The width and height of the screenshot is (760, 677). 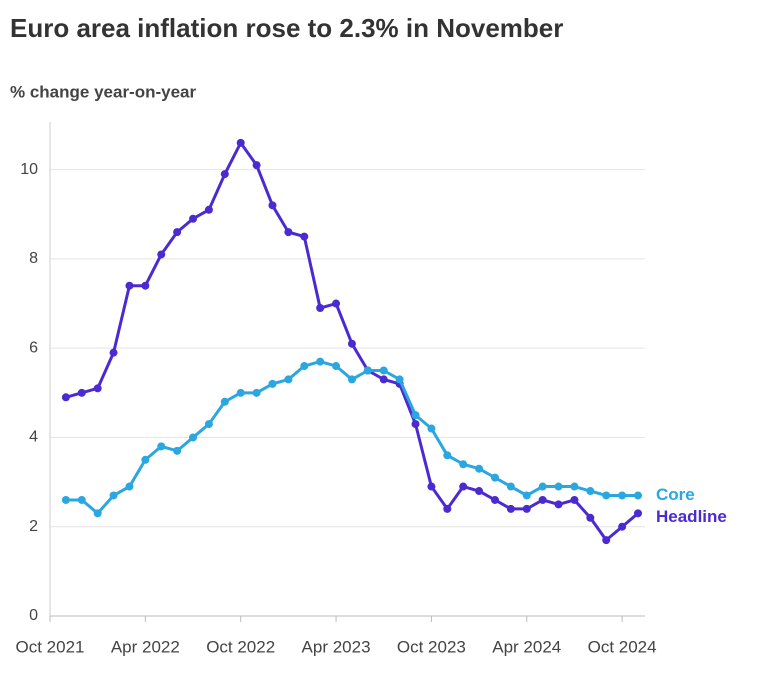 I want to click on y-tick-label: 8, so click(x=33, y=258).